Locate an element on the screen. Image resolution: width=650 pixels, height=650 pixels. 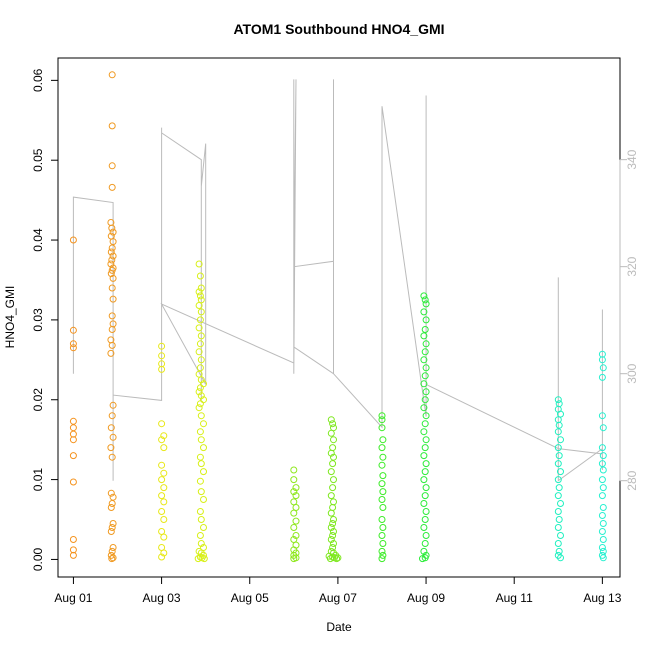
series-flight7 is located at coordinates (382, 487).